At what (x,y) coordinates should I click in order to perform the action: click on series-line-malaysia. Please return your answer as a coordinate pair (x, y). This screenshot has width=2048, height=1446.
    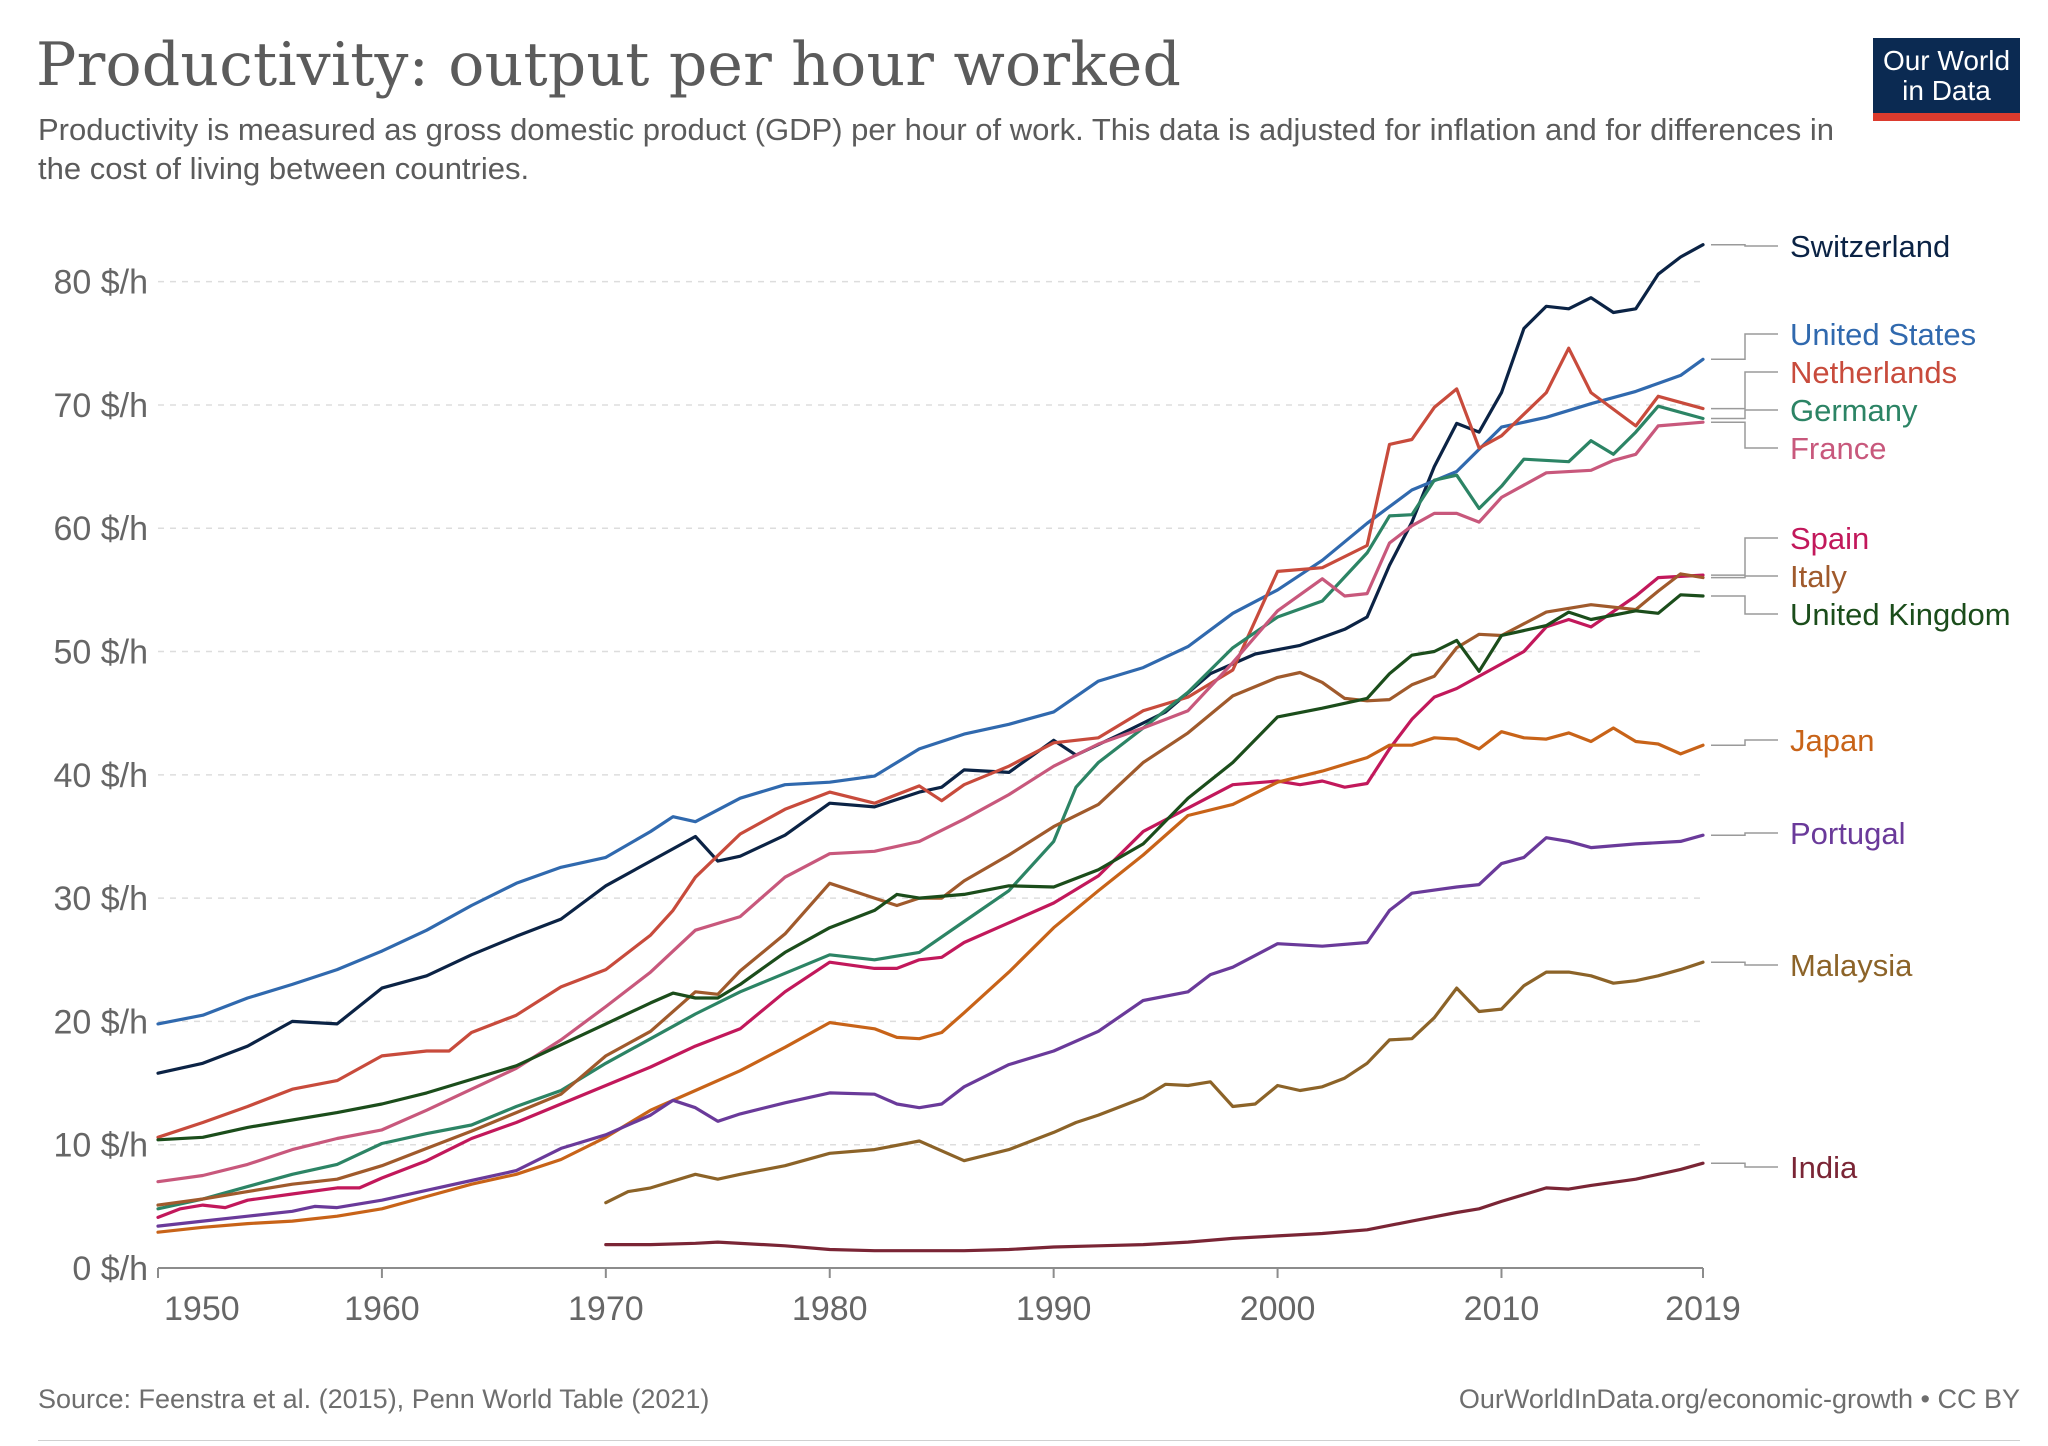
    Looking at the image, I should click on (1154, 1082).